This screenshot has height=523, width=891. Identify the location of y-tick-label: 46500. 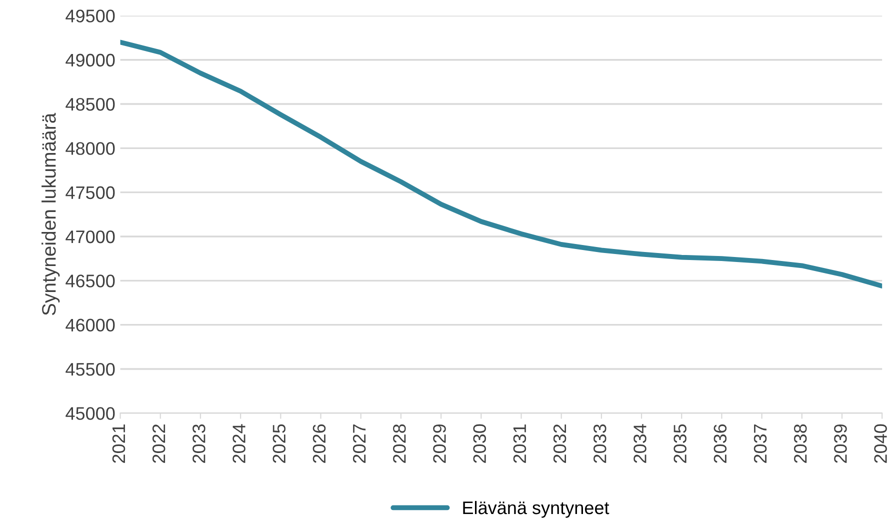
(90, 281).